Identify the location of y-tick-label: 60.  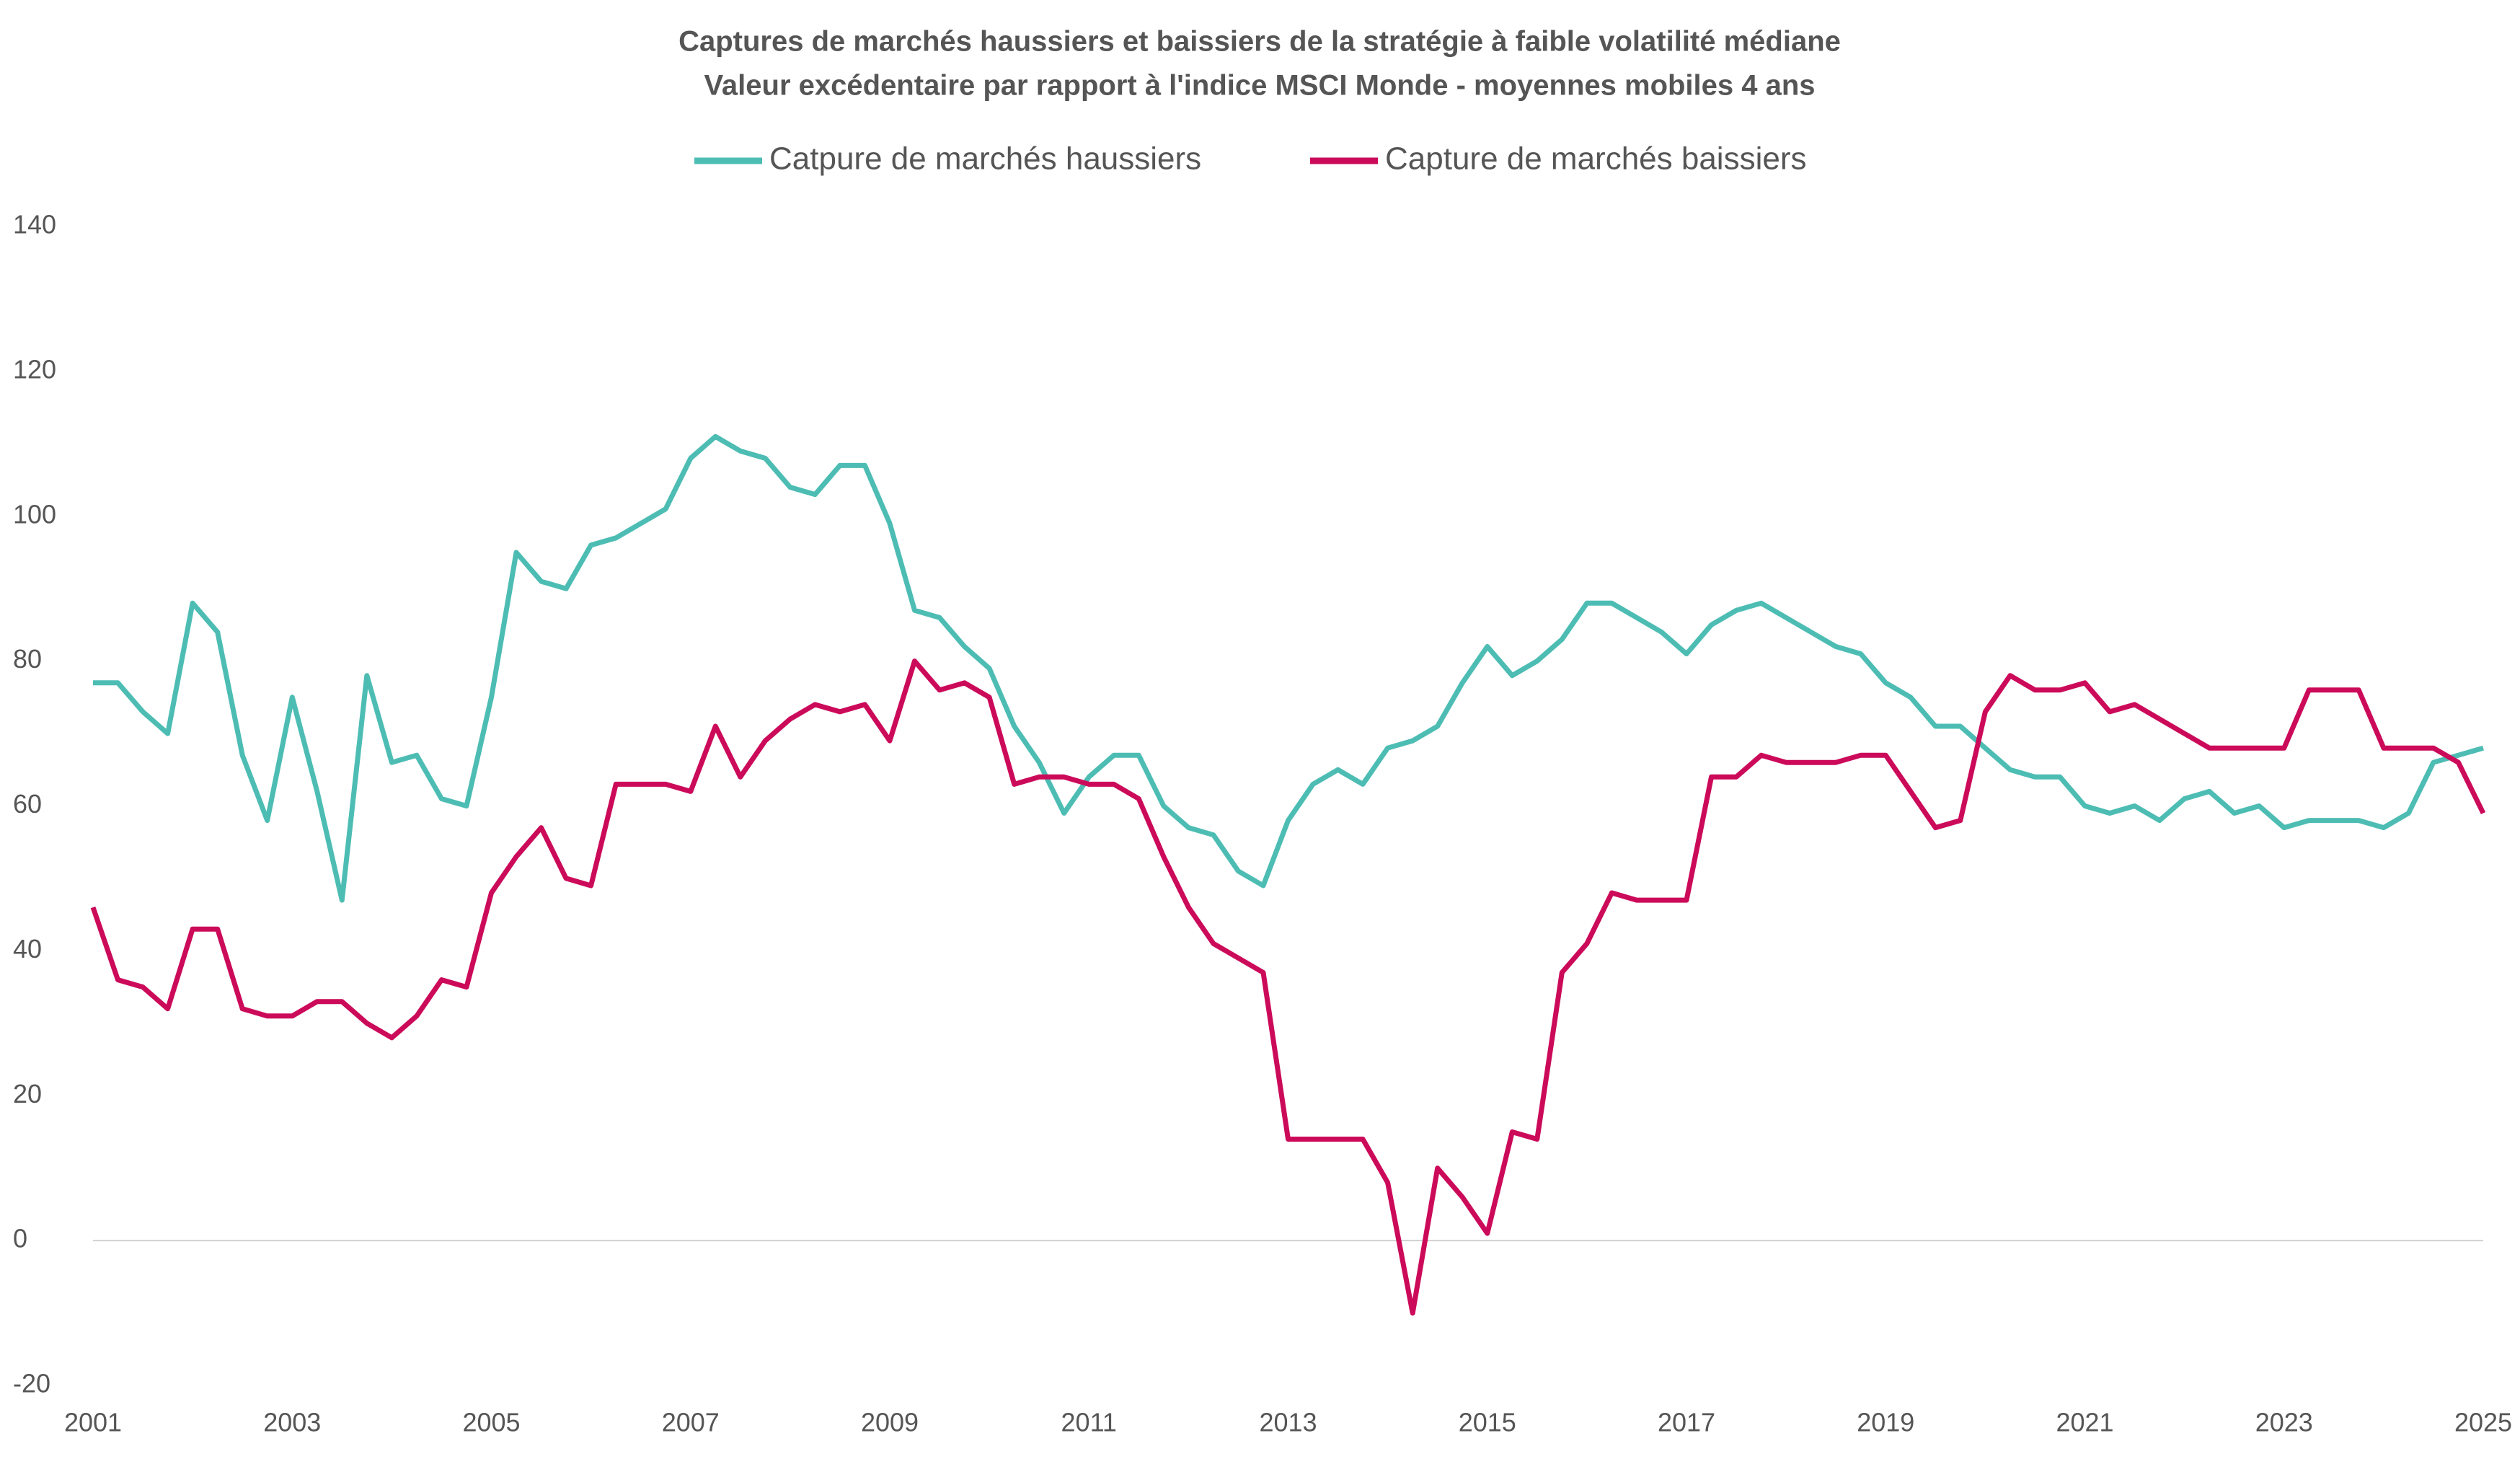
(27, 804).